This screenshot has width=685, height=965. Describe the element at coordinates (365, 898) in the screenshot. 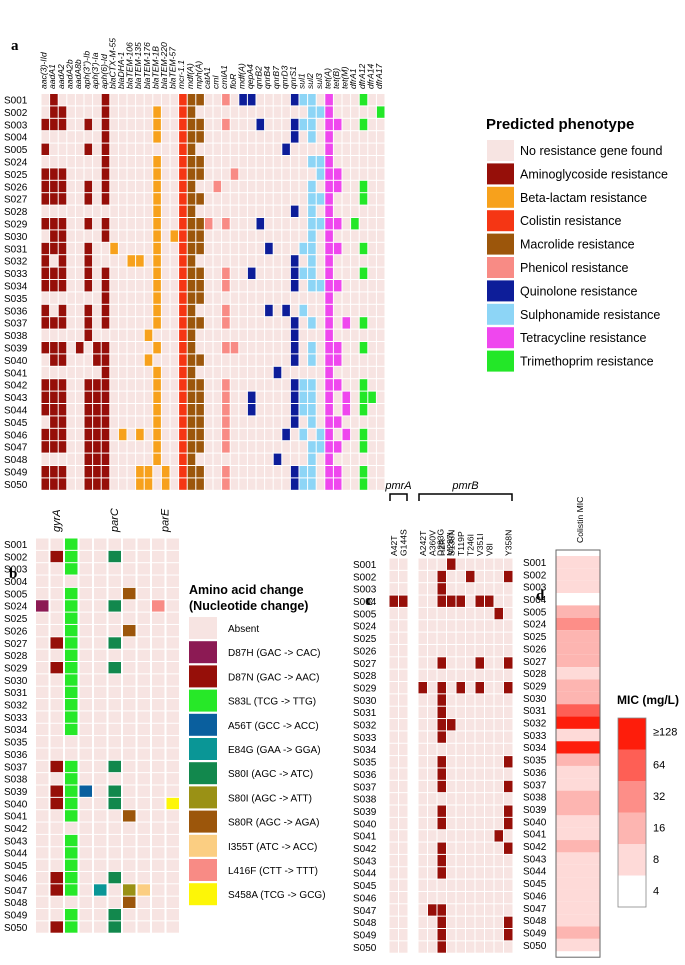

I see `row-label-c: S046` at that location.